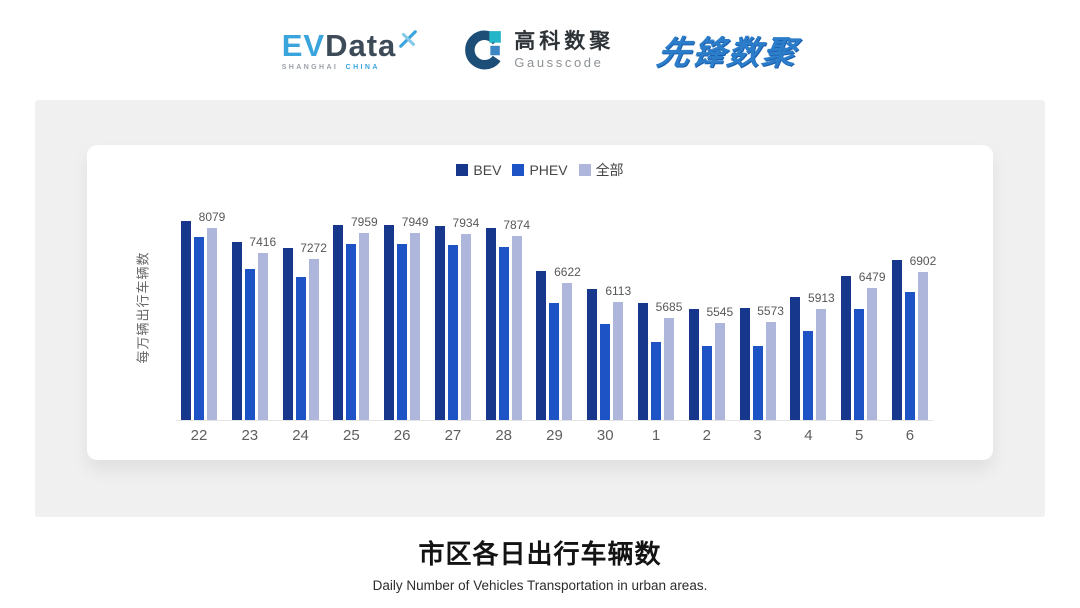 The height and width of the screenshot is (608, 1080). I want to click on bar-value-label-day-22: 8079, so click(212, 217).